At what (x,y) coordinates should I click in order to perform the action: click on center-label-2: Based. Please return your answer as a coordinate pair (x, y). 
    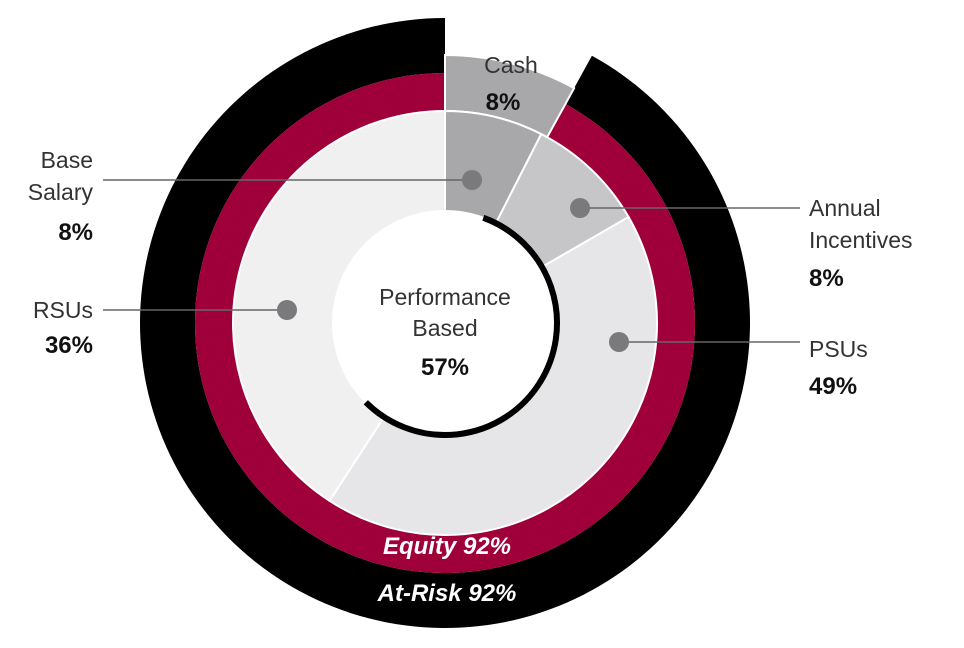
    Looking at the image, I should click on (444, 328).